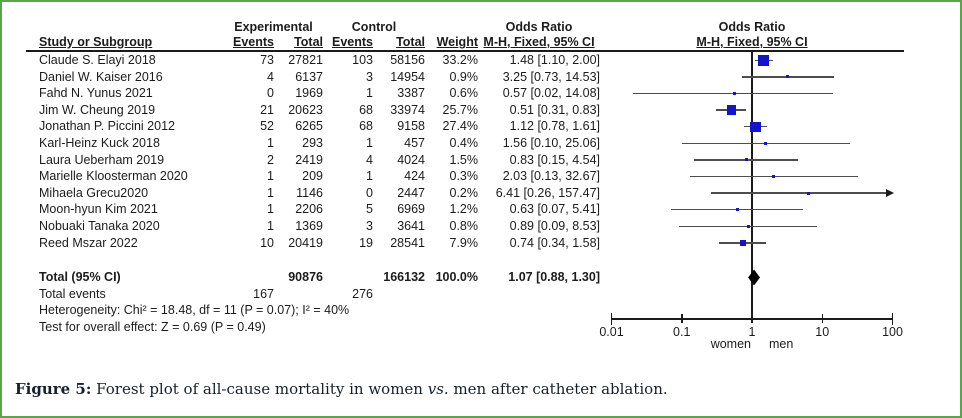 The height and width of the screenshot is (418, 962). What do you see at coordinates (407, 242) in the screenshot?
I see `ctrl-total: 28541` at bounding box center [407, 242].